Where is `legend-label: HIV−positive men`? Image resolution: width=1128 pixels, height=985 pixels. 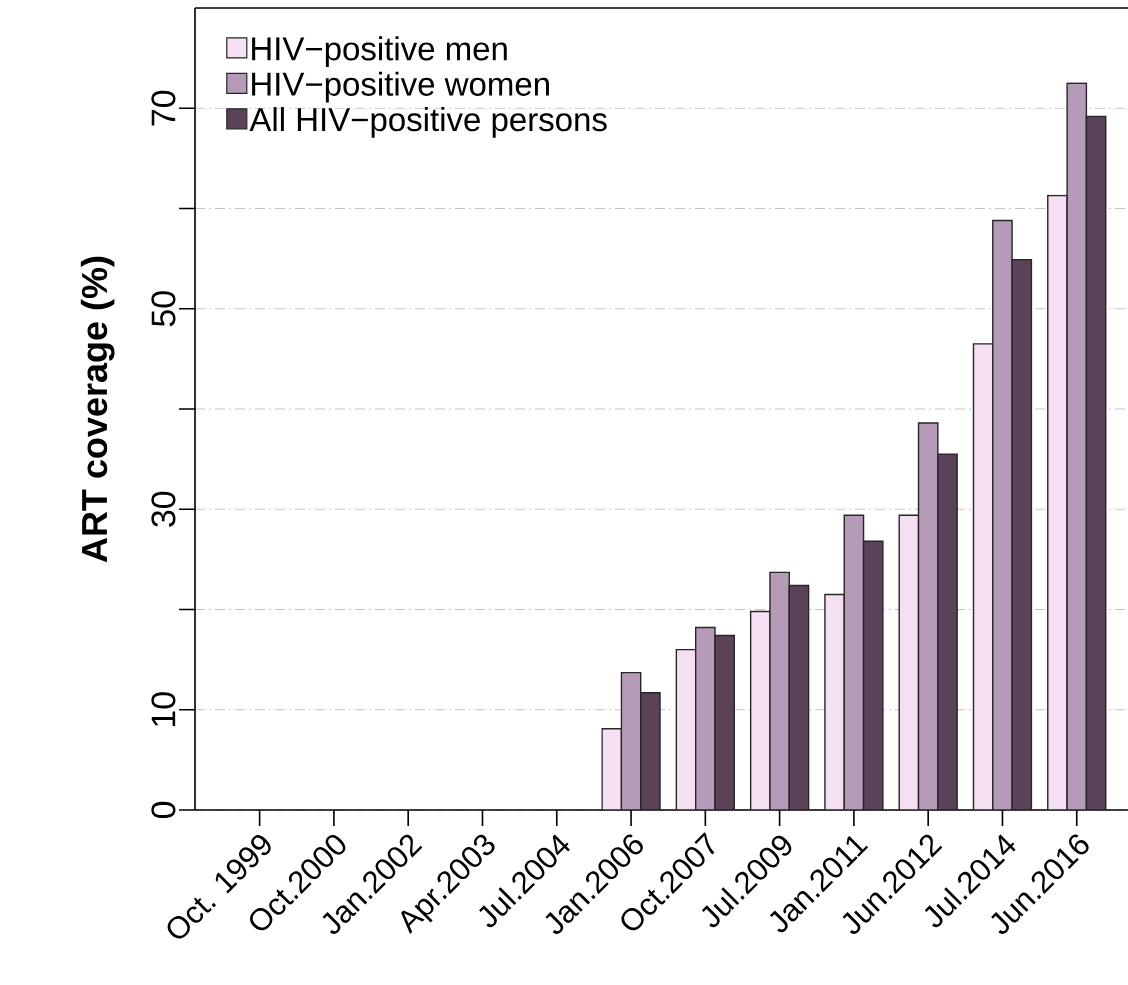
legend-label: HIV−positive men is located at coordinates (379, 52).